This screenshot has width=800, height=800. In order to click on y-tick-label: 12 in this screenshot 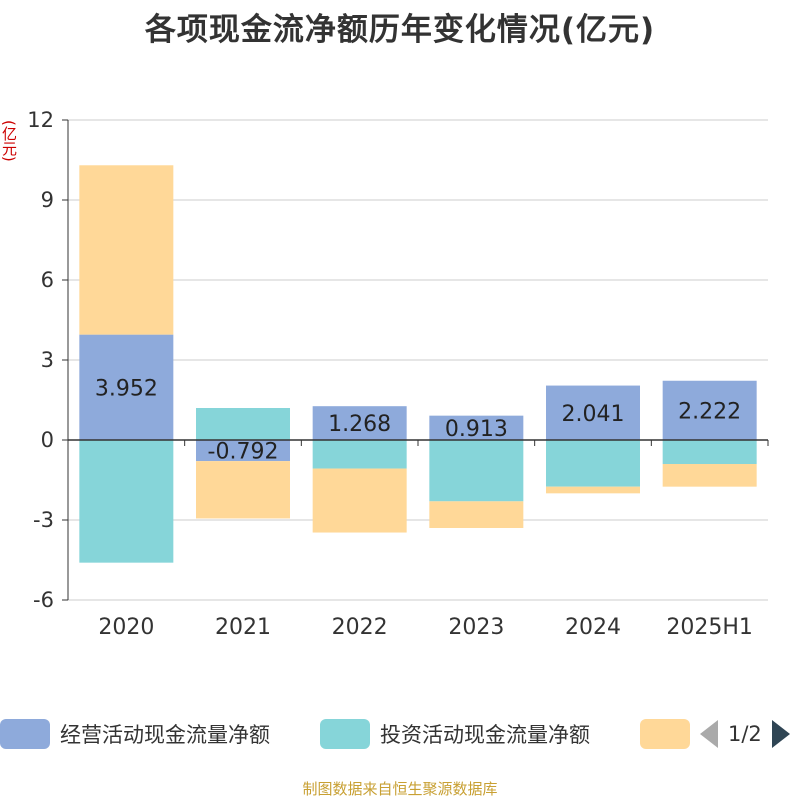, I will do `click(40, 120)`.